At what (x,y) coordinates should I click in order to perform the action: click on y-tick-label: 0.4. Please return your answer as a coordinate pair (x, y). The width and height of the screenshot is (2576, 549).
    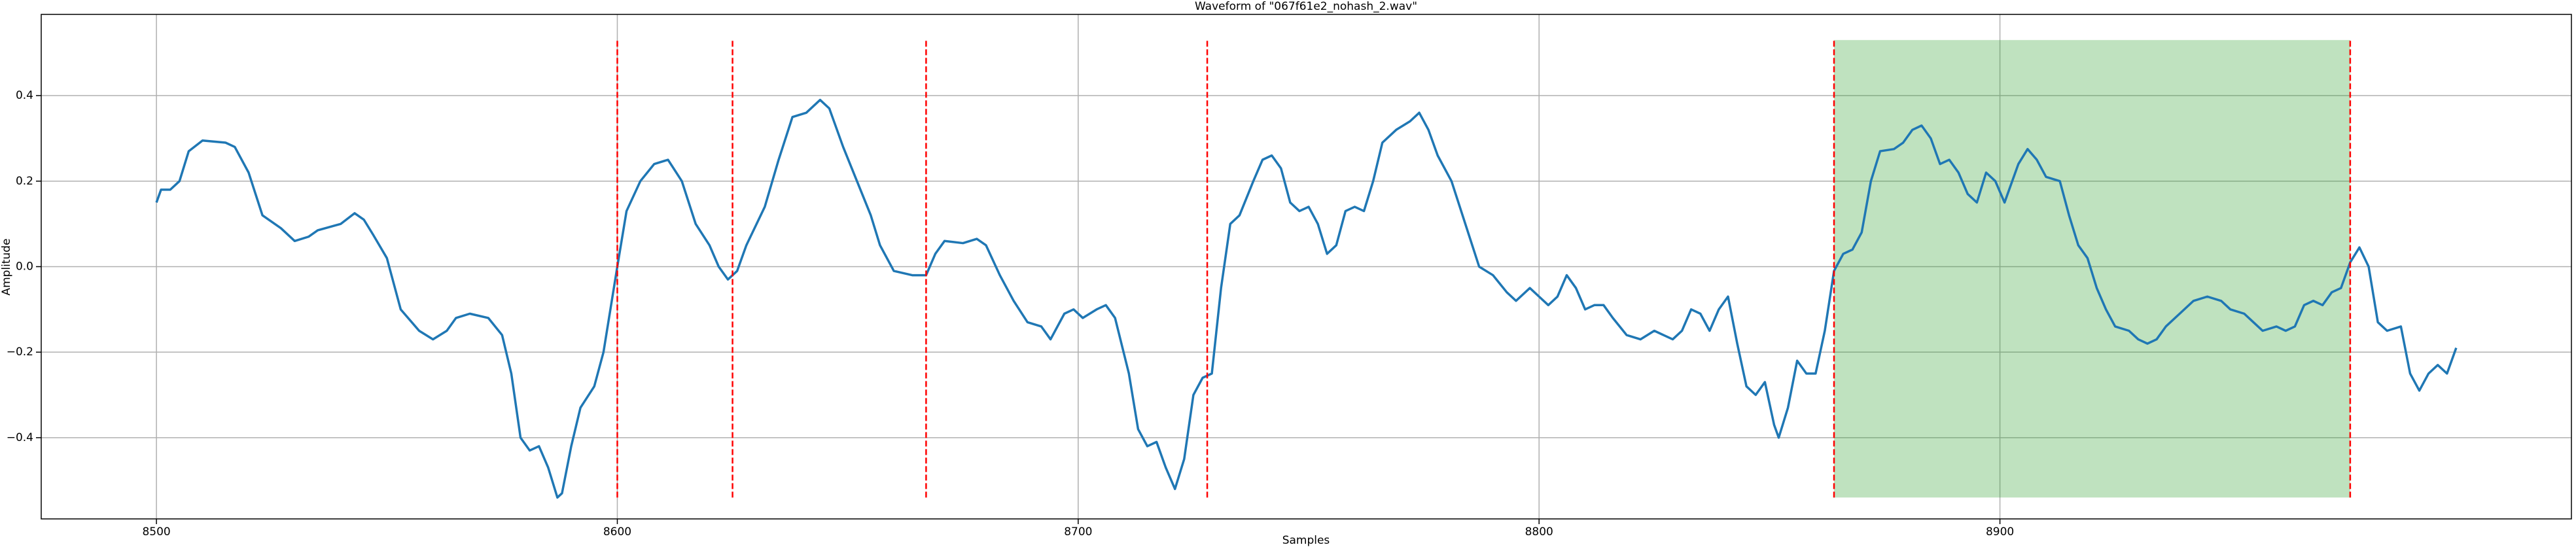
    Looking at the image, I should click on (25, 96).